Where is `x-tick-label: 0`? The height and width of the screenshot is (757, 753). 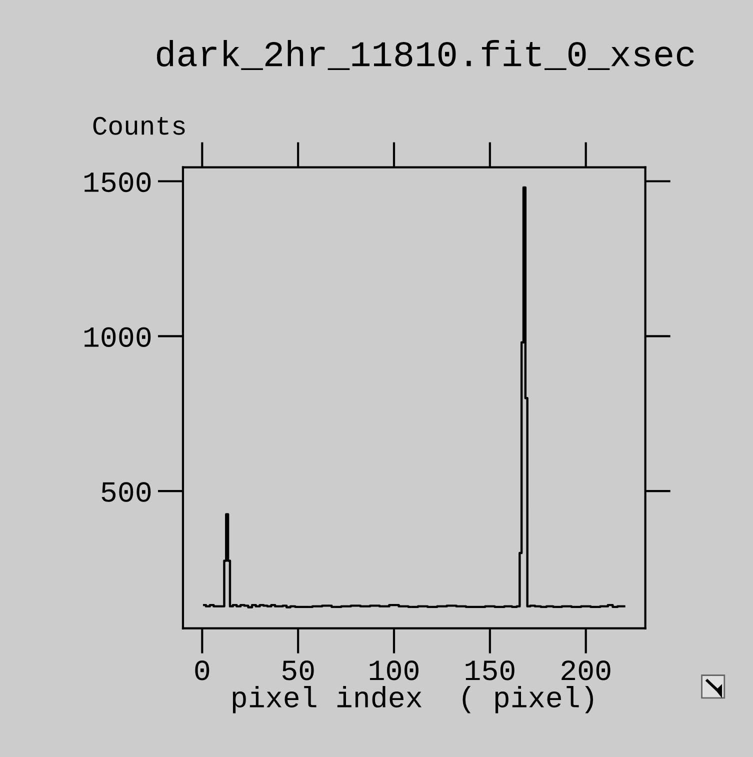 x-tick-label: 0 is located at coordinates (202, 670).